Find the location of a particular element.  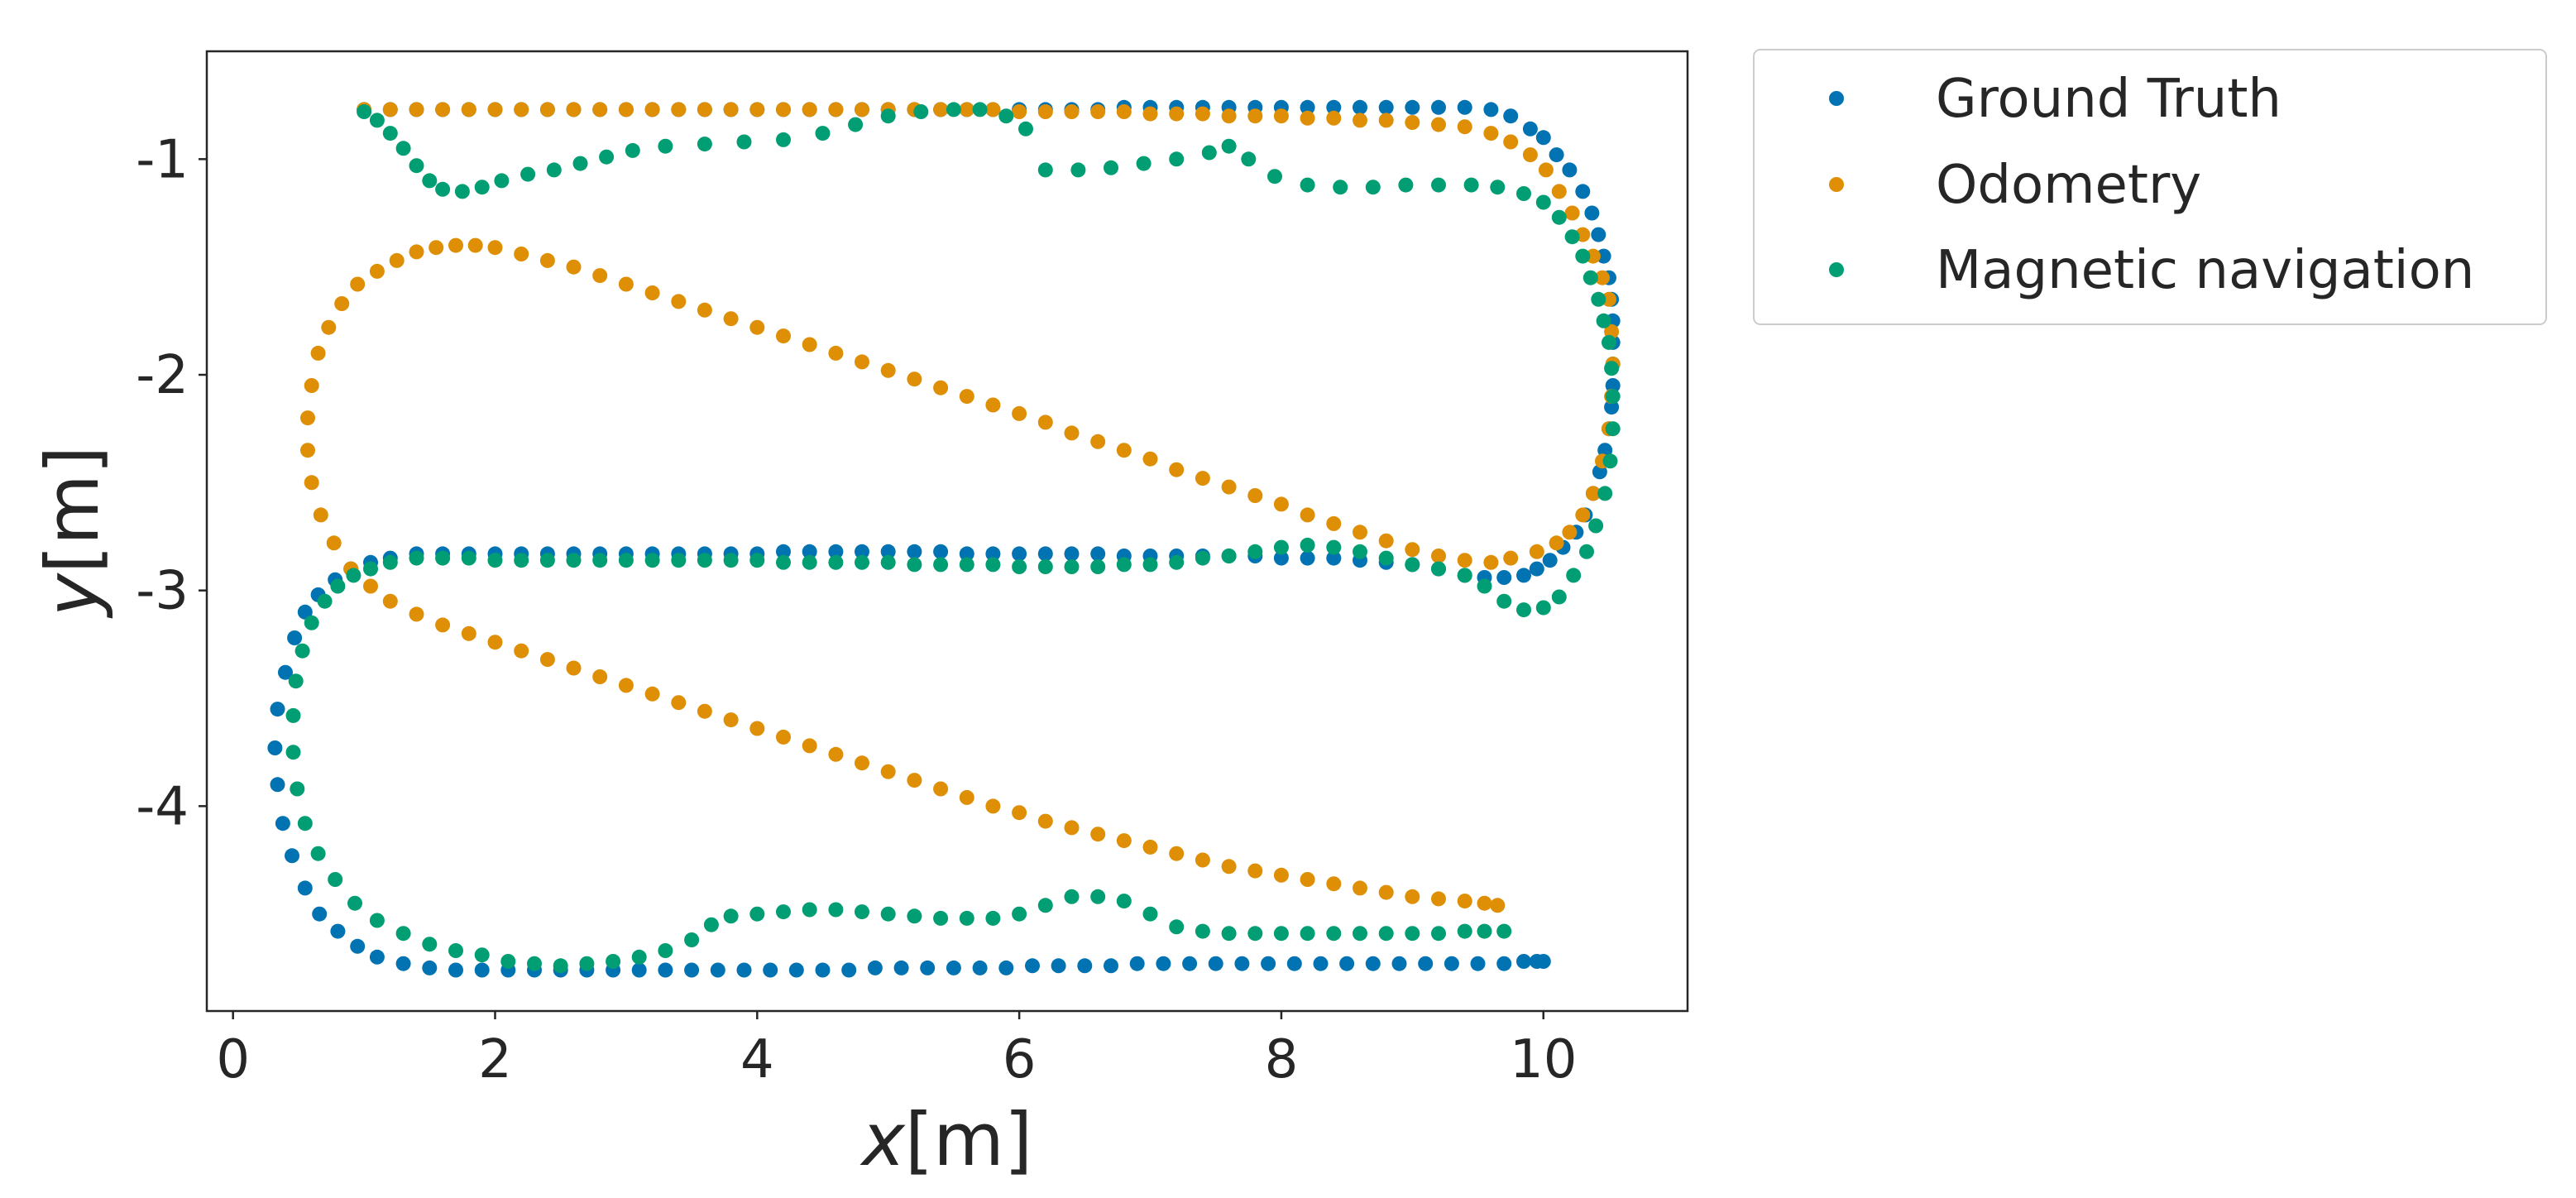

y-tick-label: -4 is located at coordinates (162, 806).